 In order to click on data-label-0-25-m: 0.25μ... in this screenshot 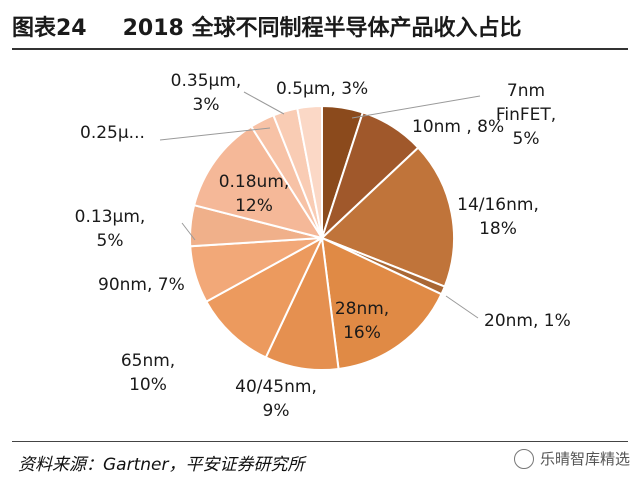, I will do `click(112, 133)`.